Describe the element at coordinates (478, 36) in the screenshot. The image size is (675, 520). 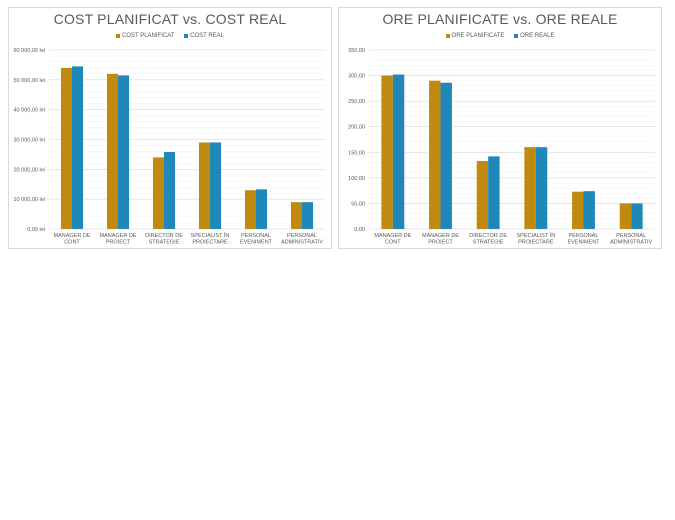
I see `legend-label: ORE PLANIFICATE` at that location.